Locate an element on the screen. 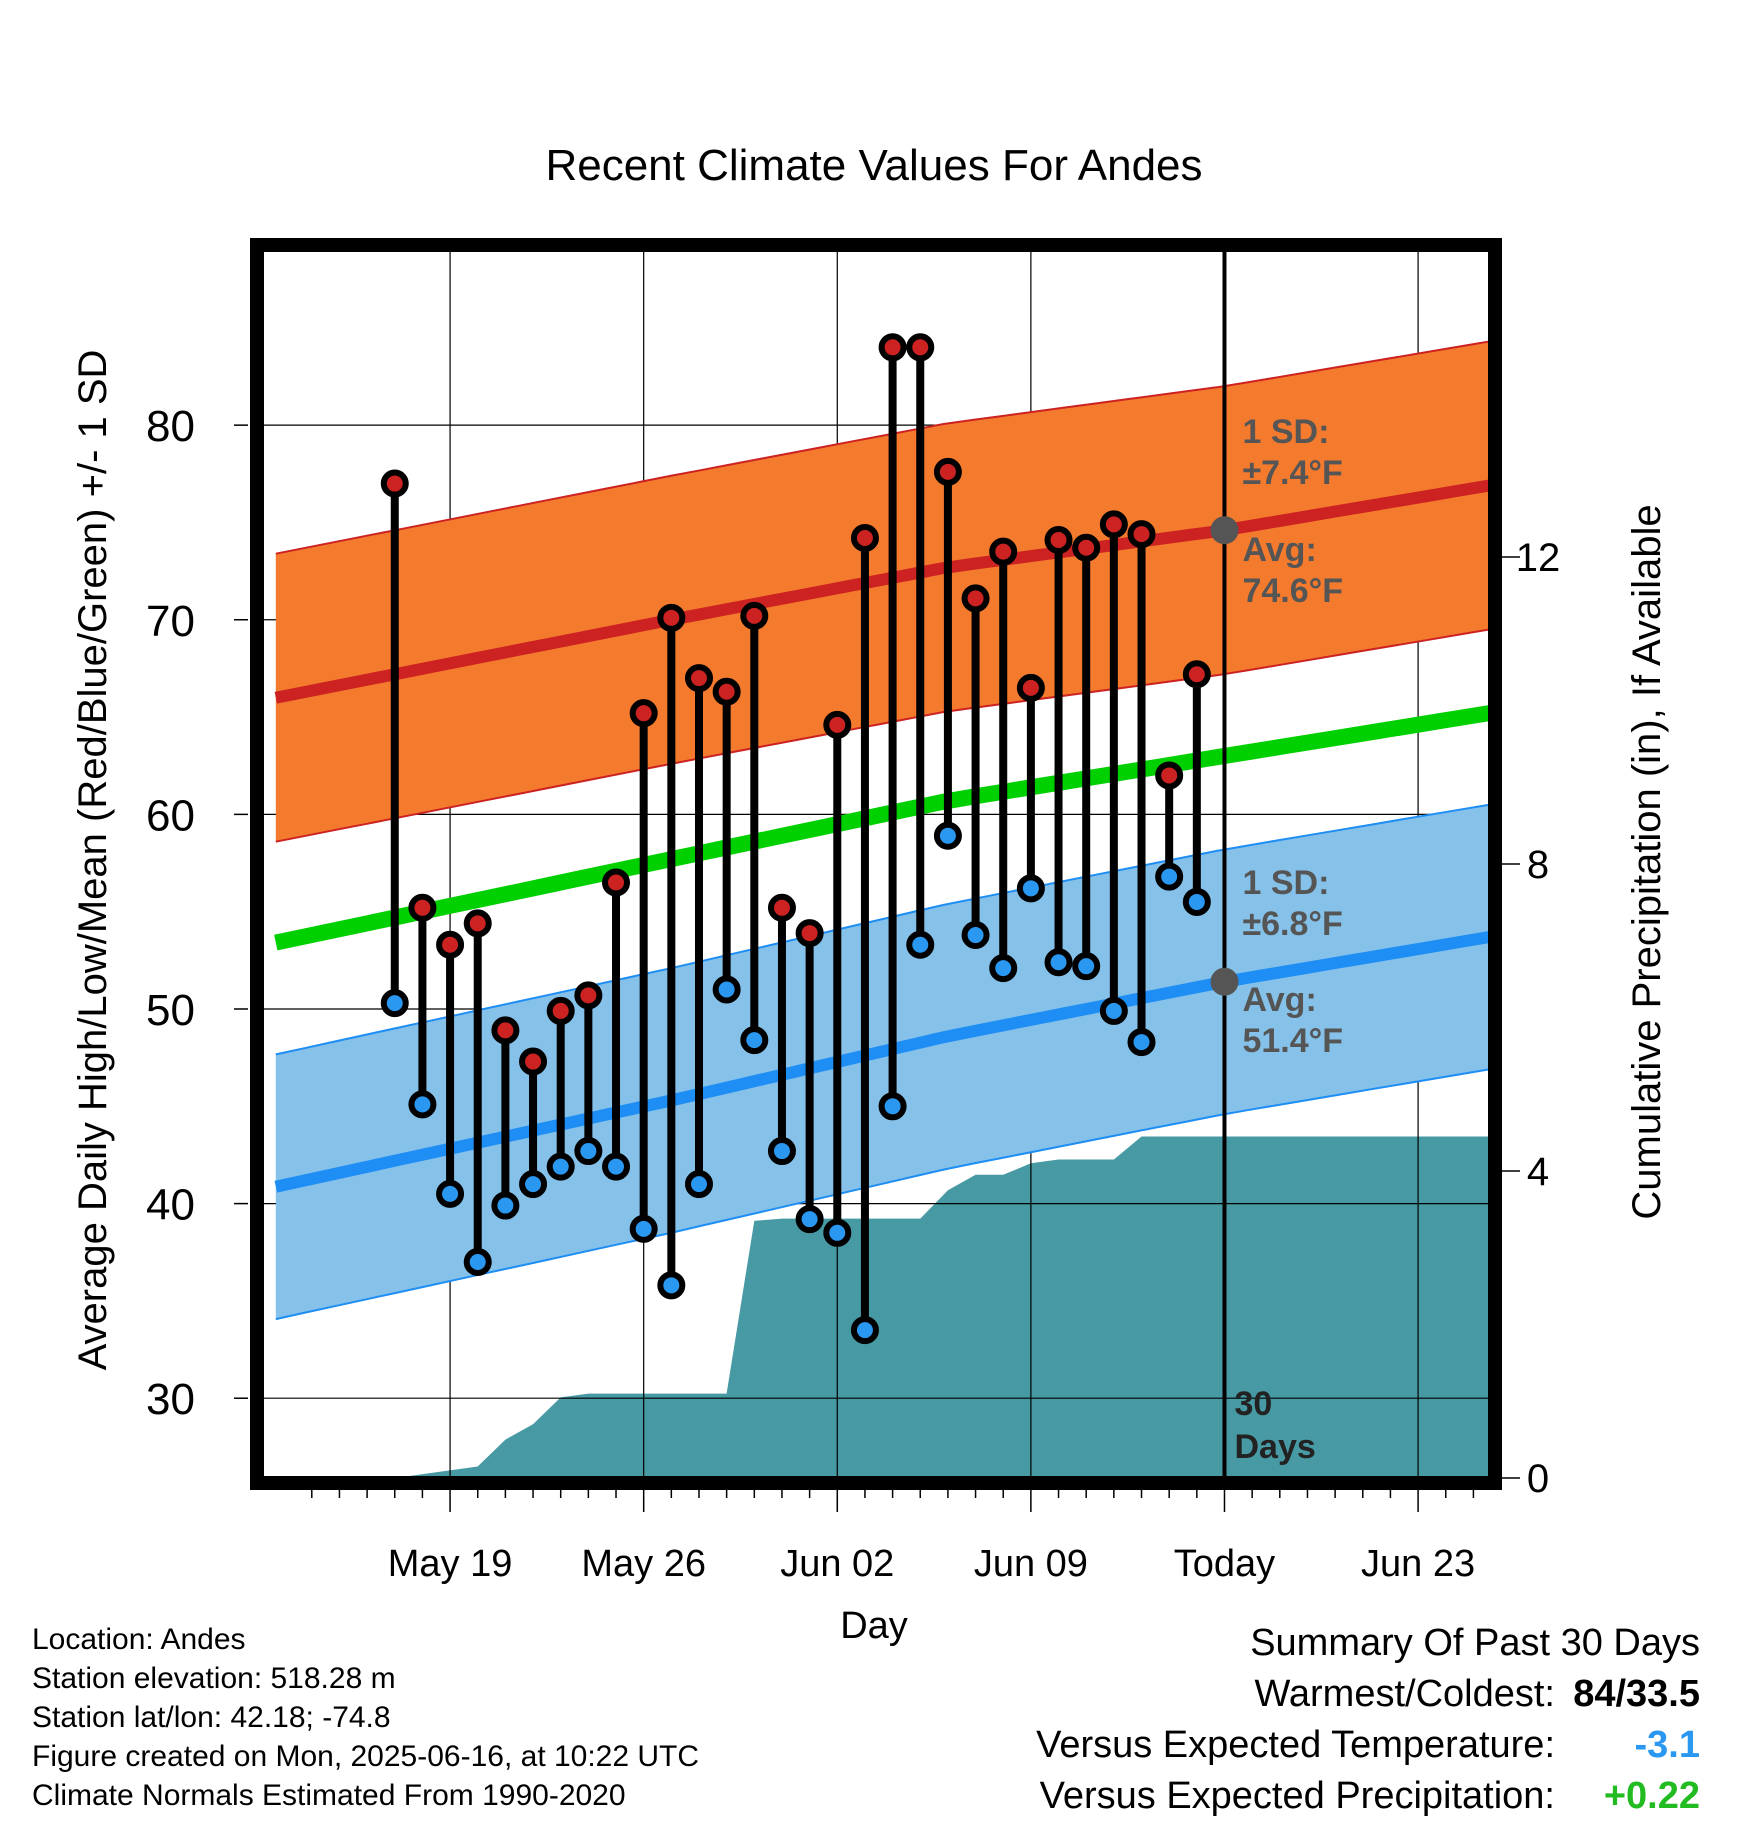 This screenshot has width=1748, height=1828. x-tick-label: May 26 is located at coordinates (643, 1564).